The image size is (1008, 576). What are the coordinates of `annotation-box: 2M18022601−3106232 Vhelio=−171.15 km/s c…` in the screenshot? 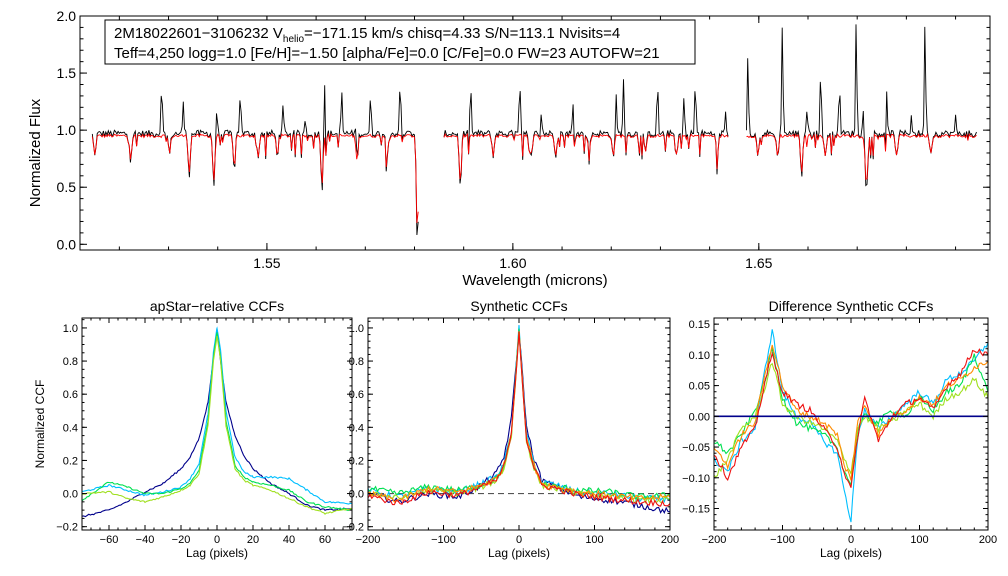 It's located at (400, 42).